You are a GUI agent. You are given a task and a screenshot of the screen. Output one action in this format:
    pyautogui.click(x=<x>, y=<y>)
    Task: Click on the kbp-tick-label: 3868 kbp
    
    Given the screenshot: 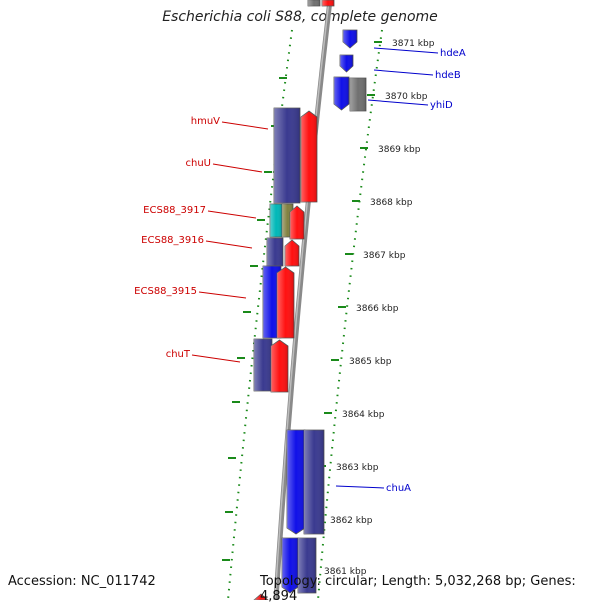 What is the action you would take?
    pyautogui.click(x=391, y=203)
    